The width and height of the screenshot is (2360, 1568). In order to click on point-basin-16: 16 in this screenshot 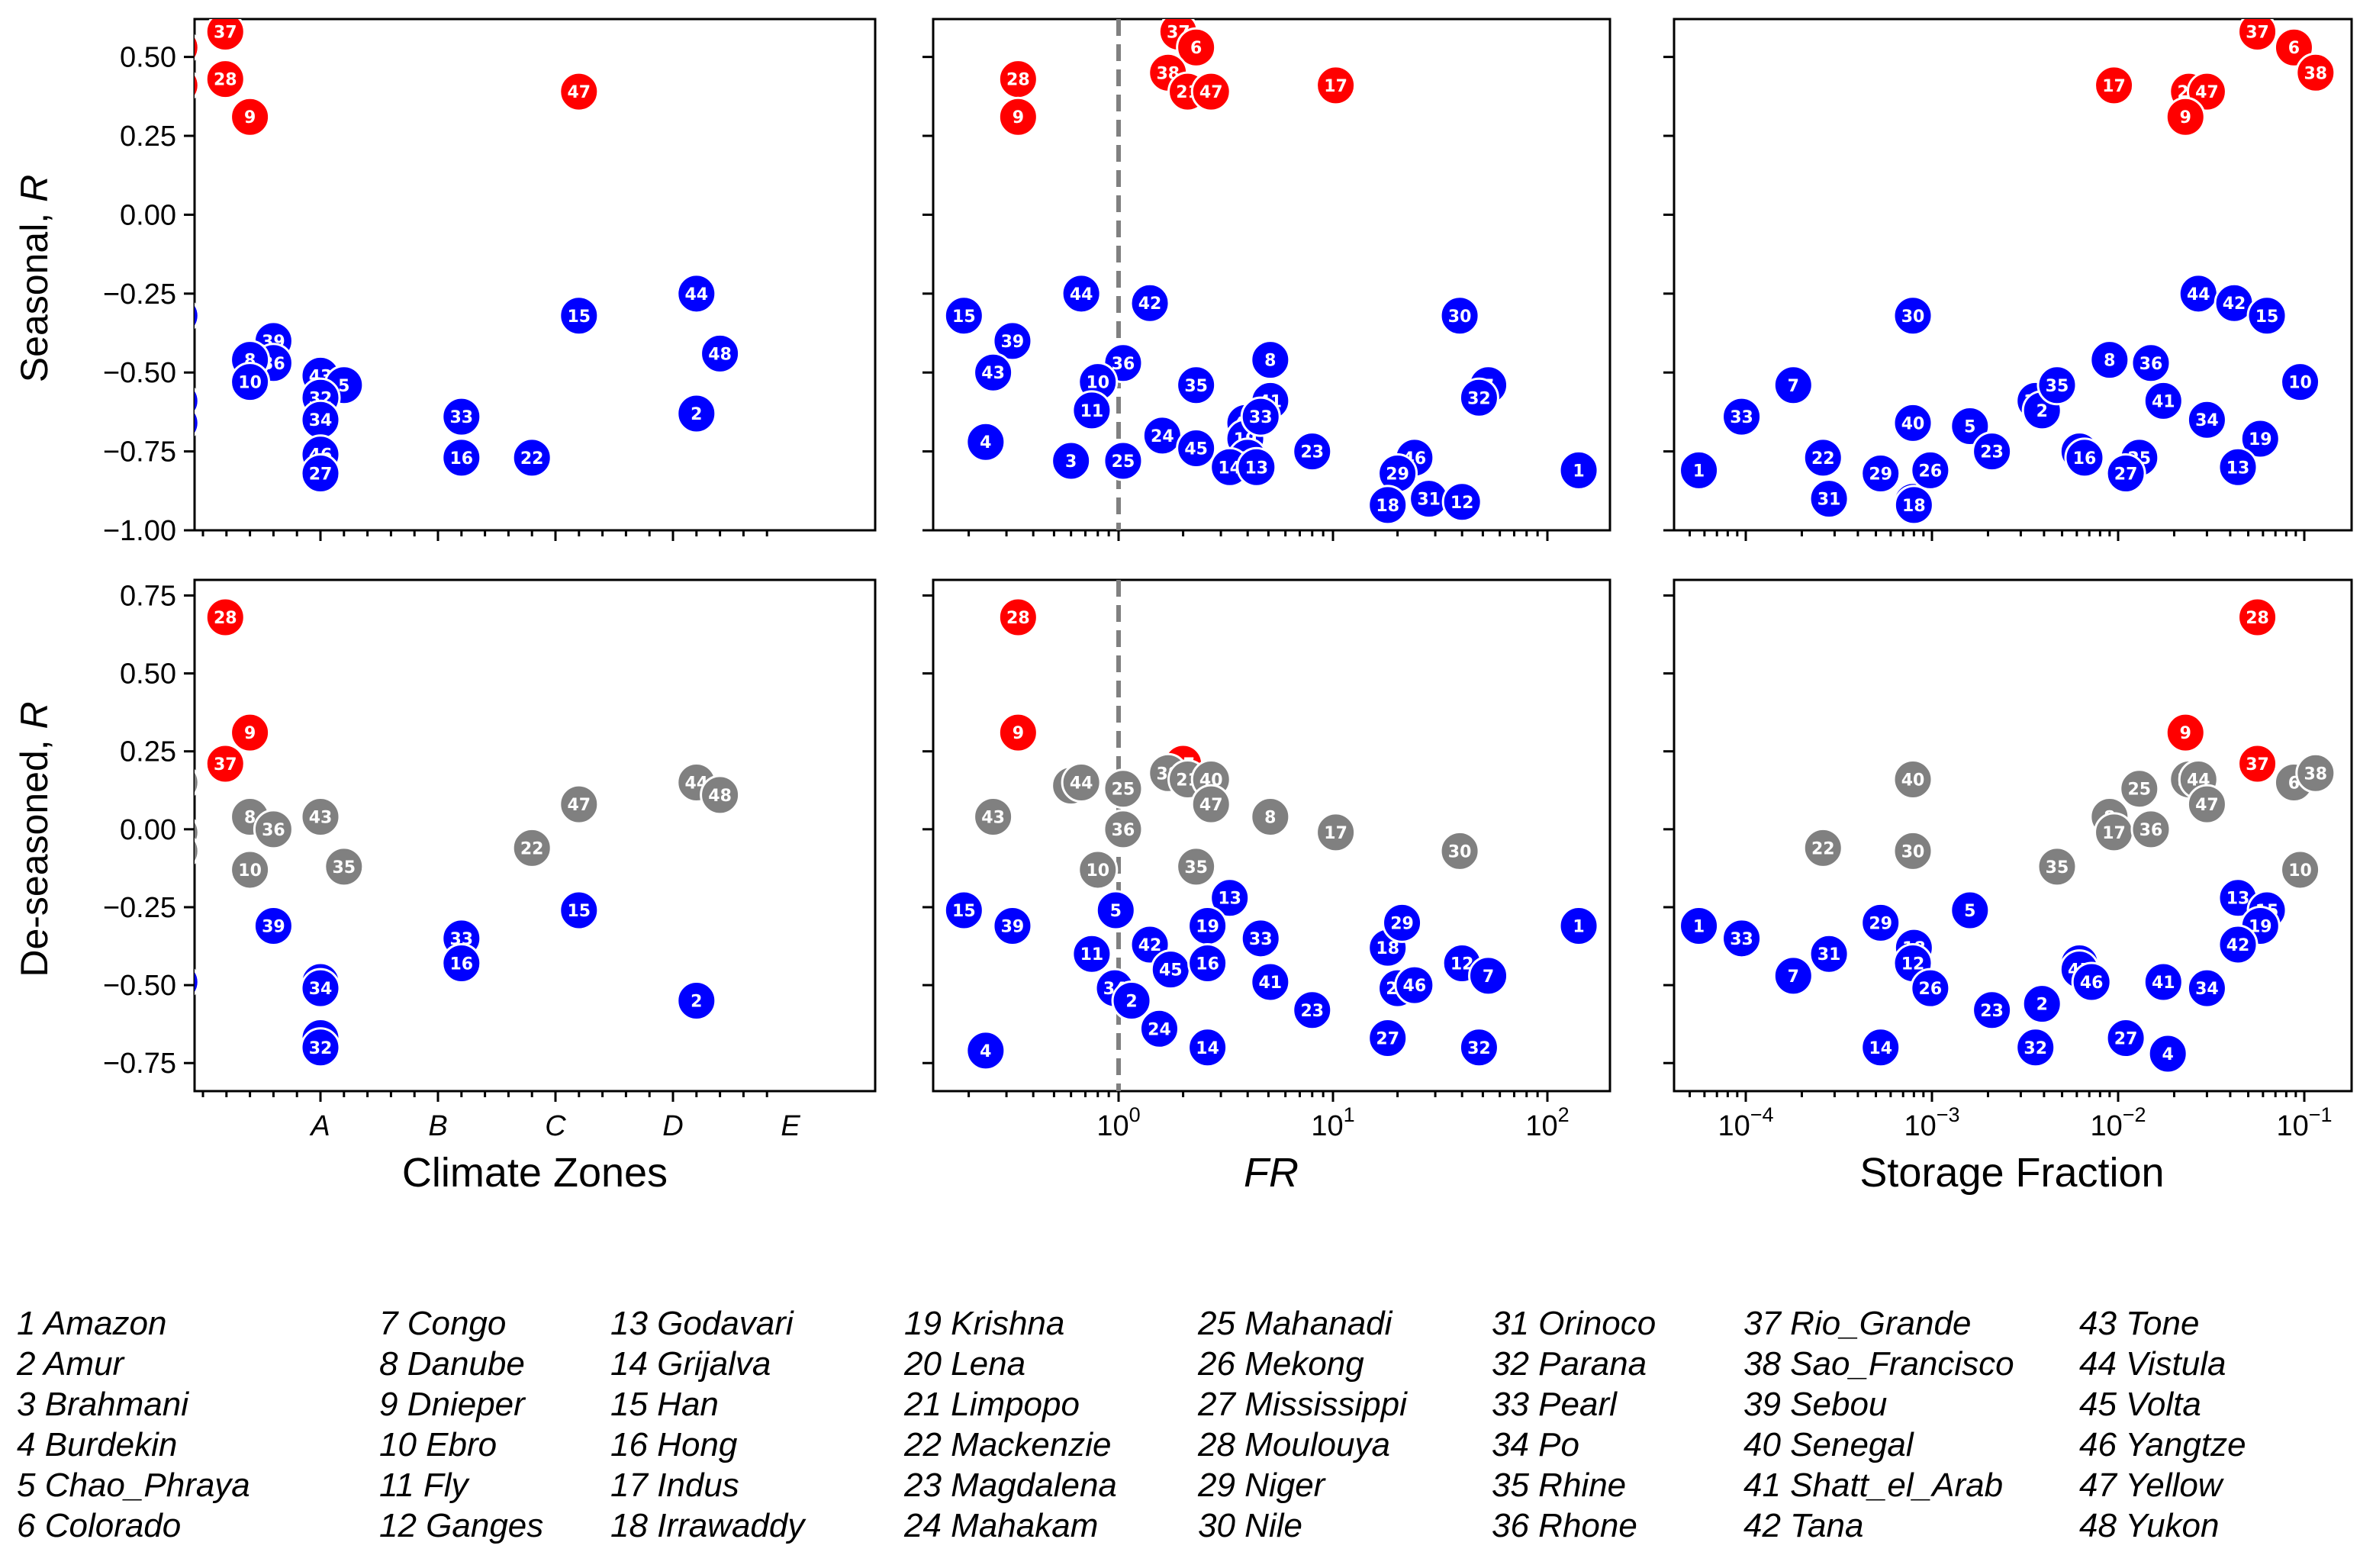, I will do `click(461, 457)`.